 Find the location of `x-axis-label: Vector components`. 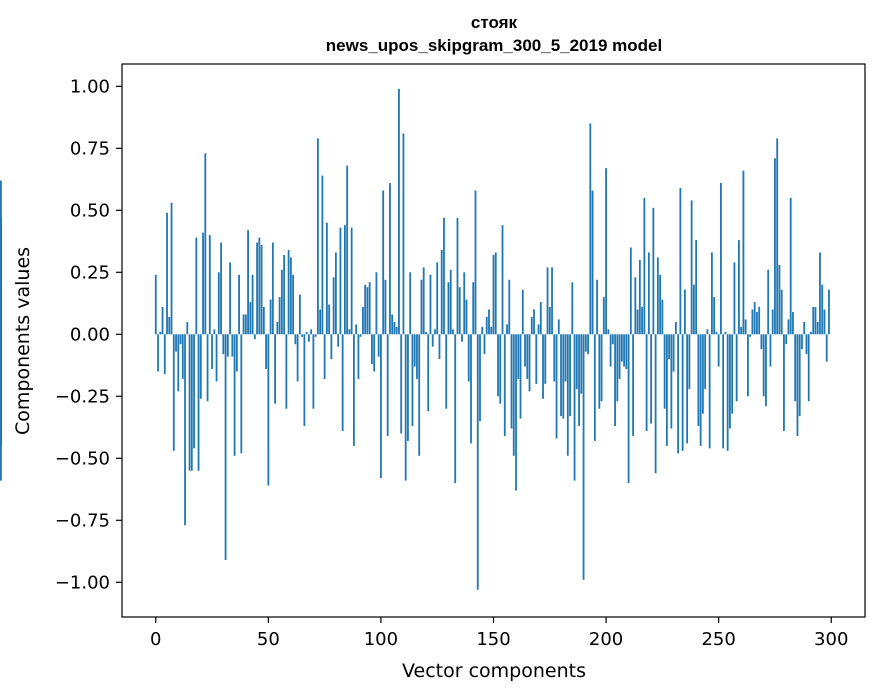

x-axis-label: Vector components is located at coordinates (494, 671).